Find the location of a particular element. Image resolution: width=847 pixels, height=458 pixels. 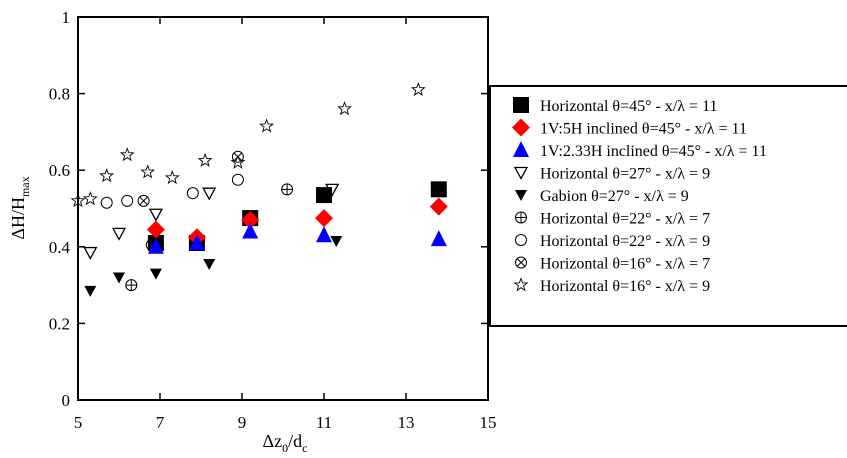

legend-item: 1V:5H inclined θ=45° - x/λ = 11 is located at coordinates (629, 128).